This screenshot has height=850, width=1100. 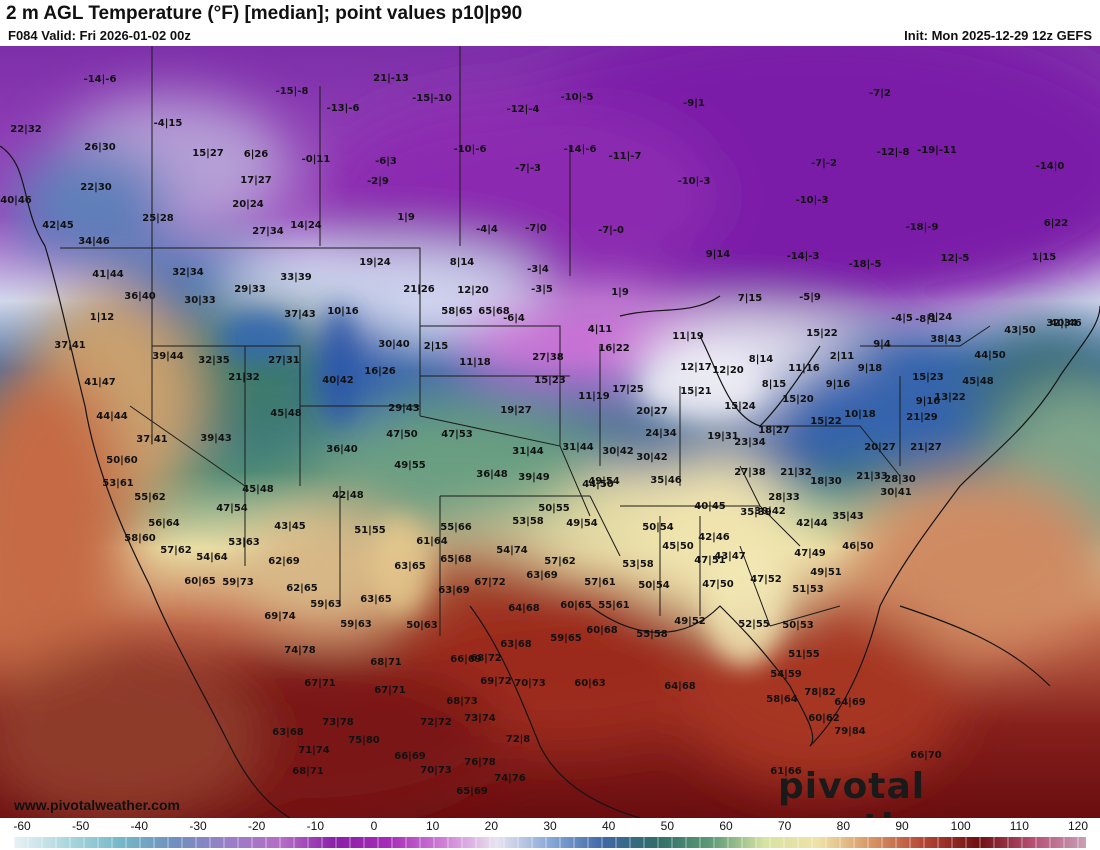 What do you see at coordinates (248, 204) in the screenshot?
I see `point-value-label: 20|24` at bounding box center [248, 204].